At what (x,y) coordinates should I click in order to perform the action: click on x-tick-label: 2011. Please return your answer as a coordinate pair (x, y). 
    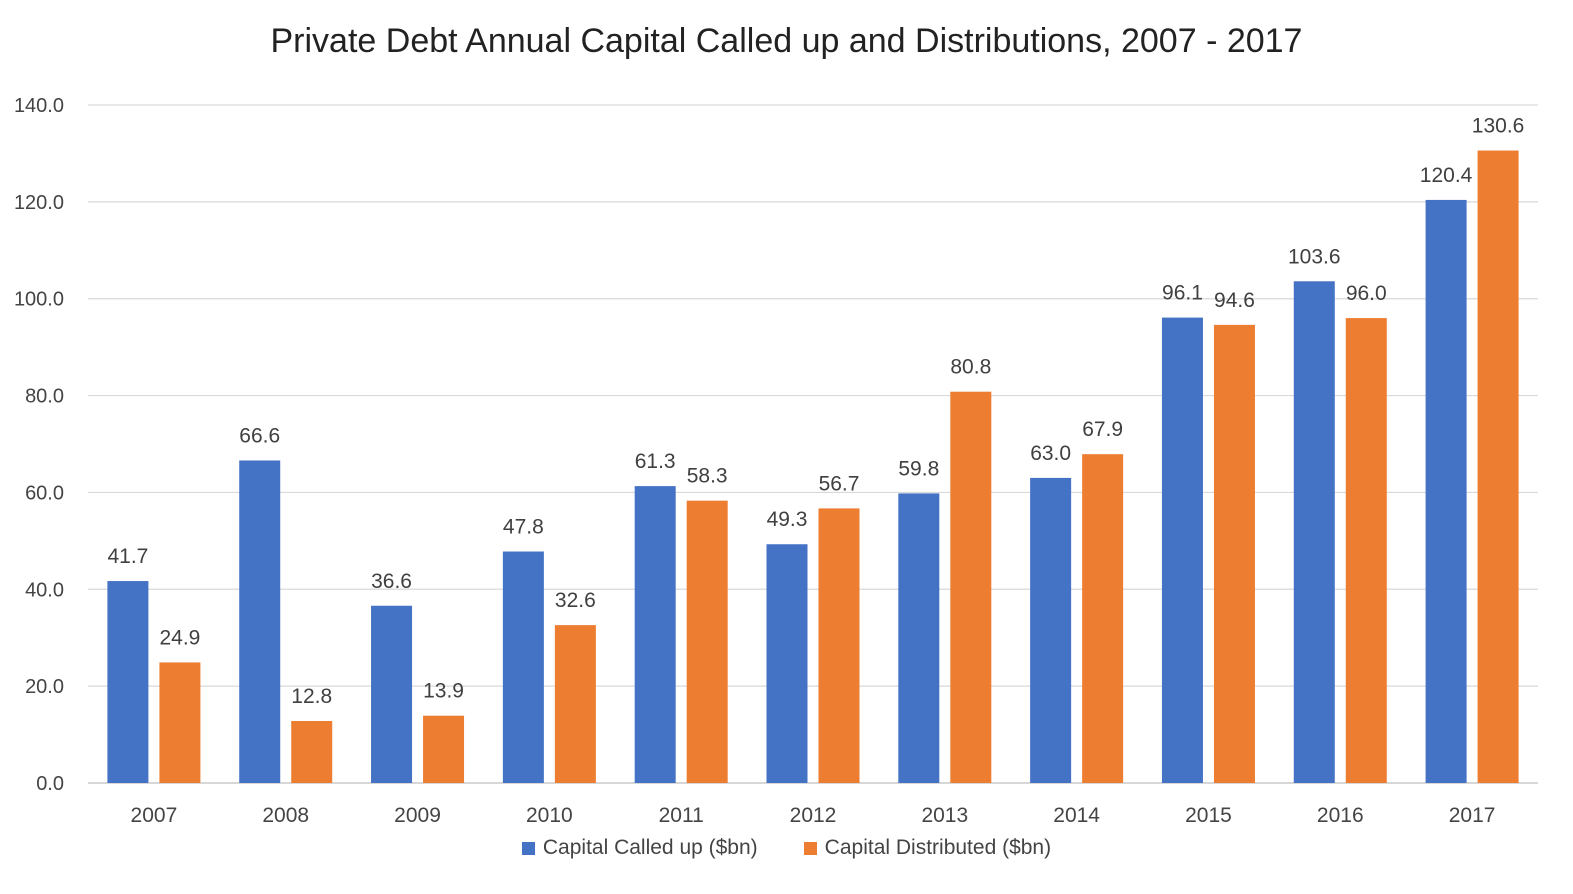
    Looking at the image, I should click on (681, 815).